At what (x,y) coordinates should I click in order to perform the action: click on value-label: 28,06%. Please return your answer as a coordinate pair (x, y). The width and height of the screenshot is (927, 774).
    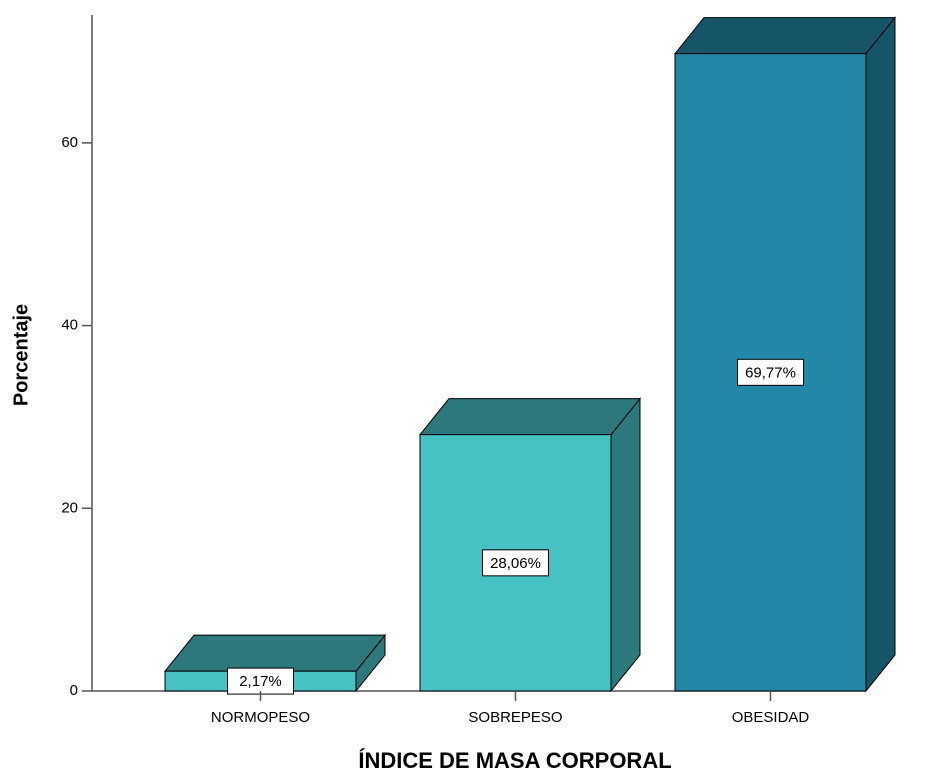
    Looking at the image, I should click on (515, 563).